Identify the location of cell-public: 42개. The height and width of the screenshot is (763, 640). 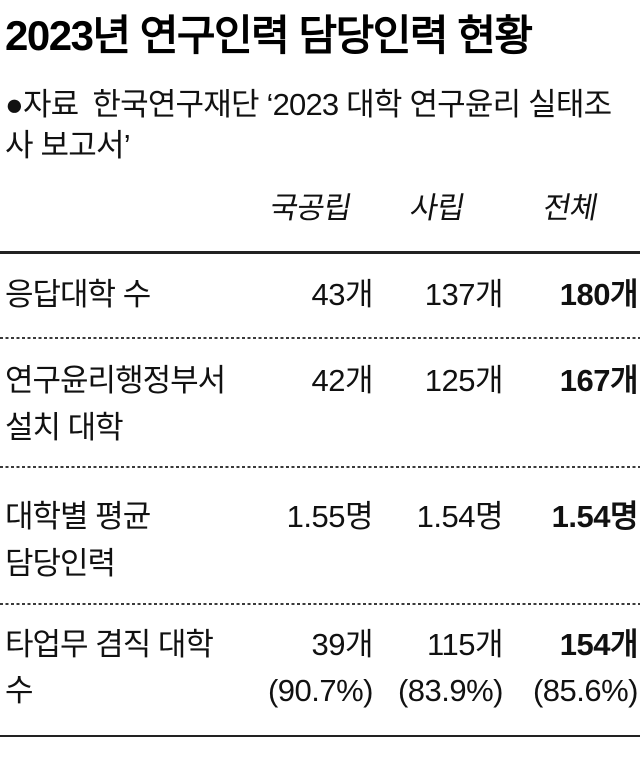
(342, 380).